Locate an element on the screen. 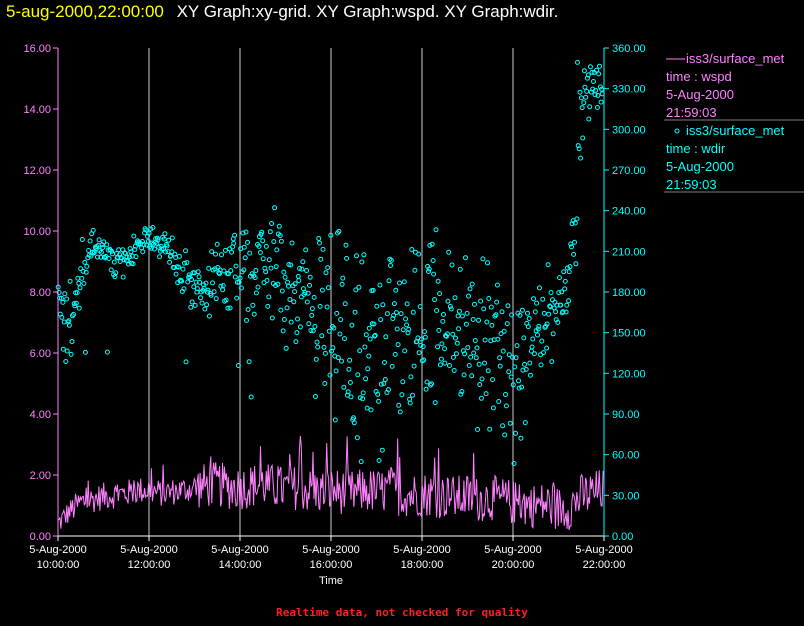 The width and height of the screenshot is (804, 626). right-tick-label: 240.00 is located at coordinates (629, 212).